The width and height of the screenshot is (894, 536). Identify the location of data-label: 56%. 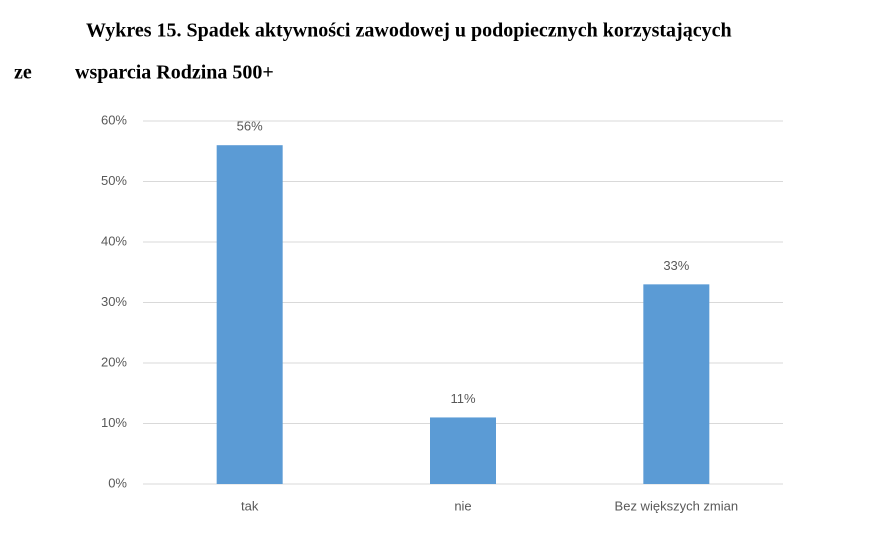
(250, 126).